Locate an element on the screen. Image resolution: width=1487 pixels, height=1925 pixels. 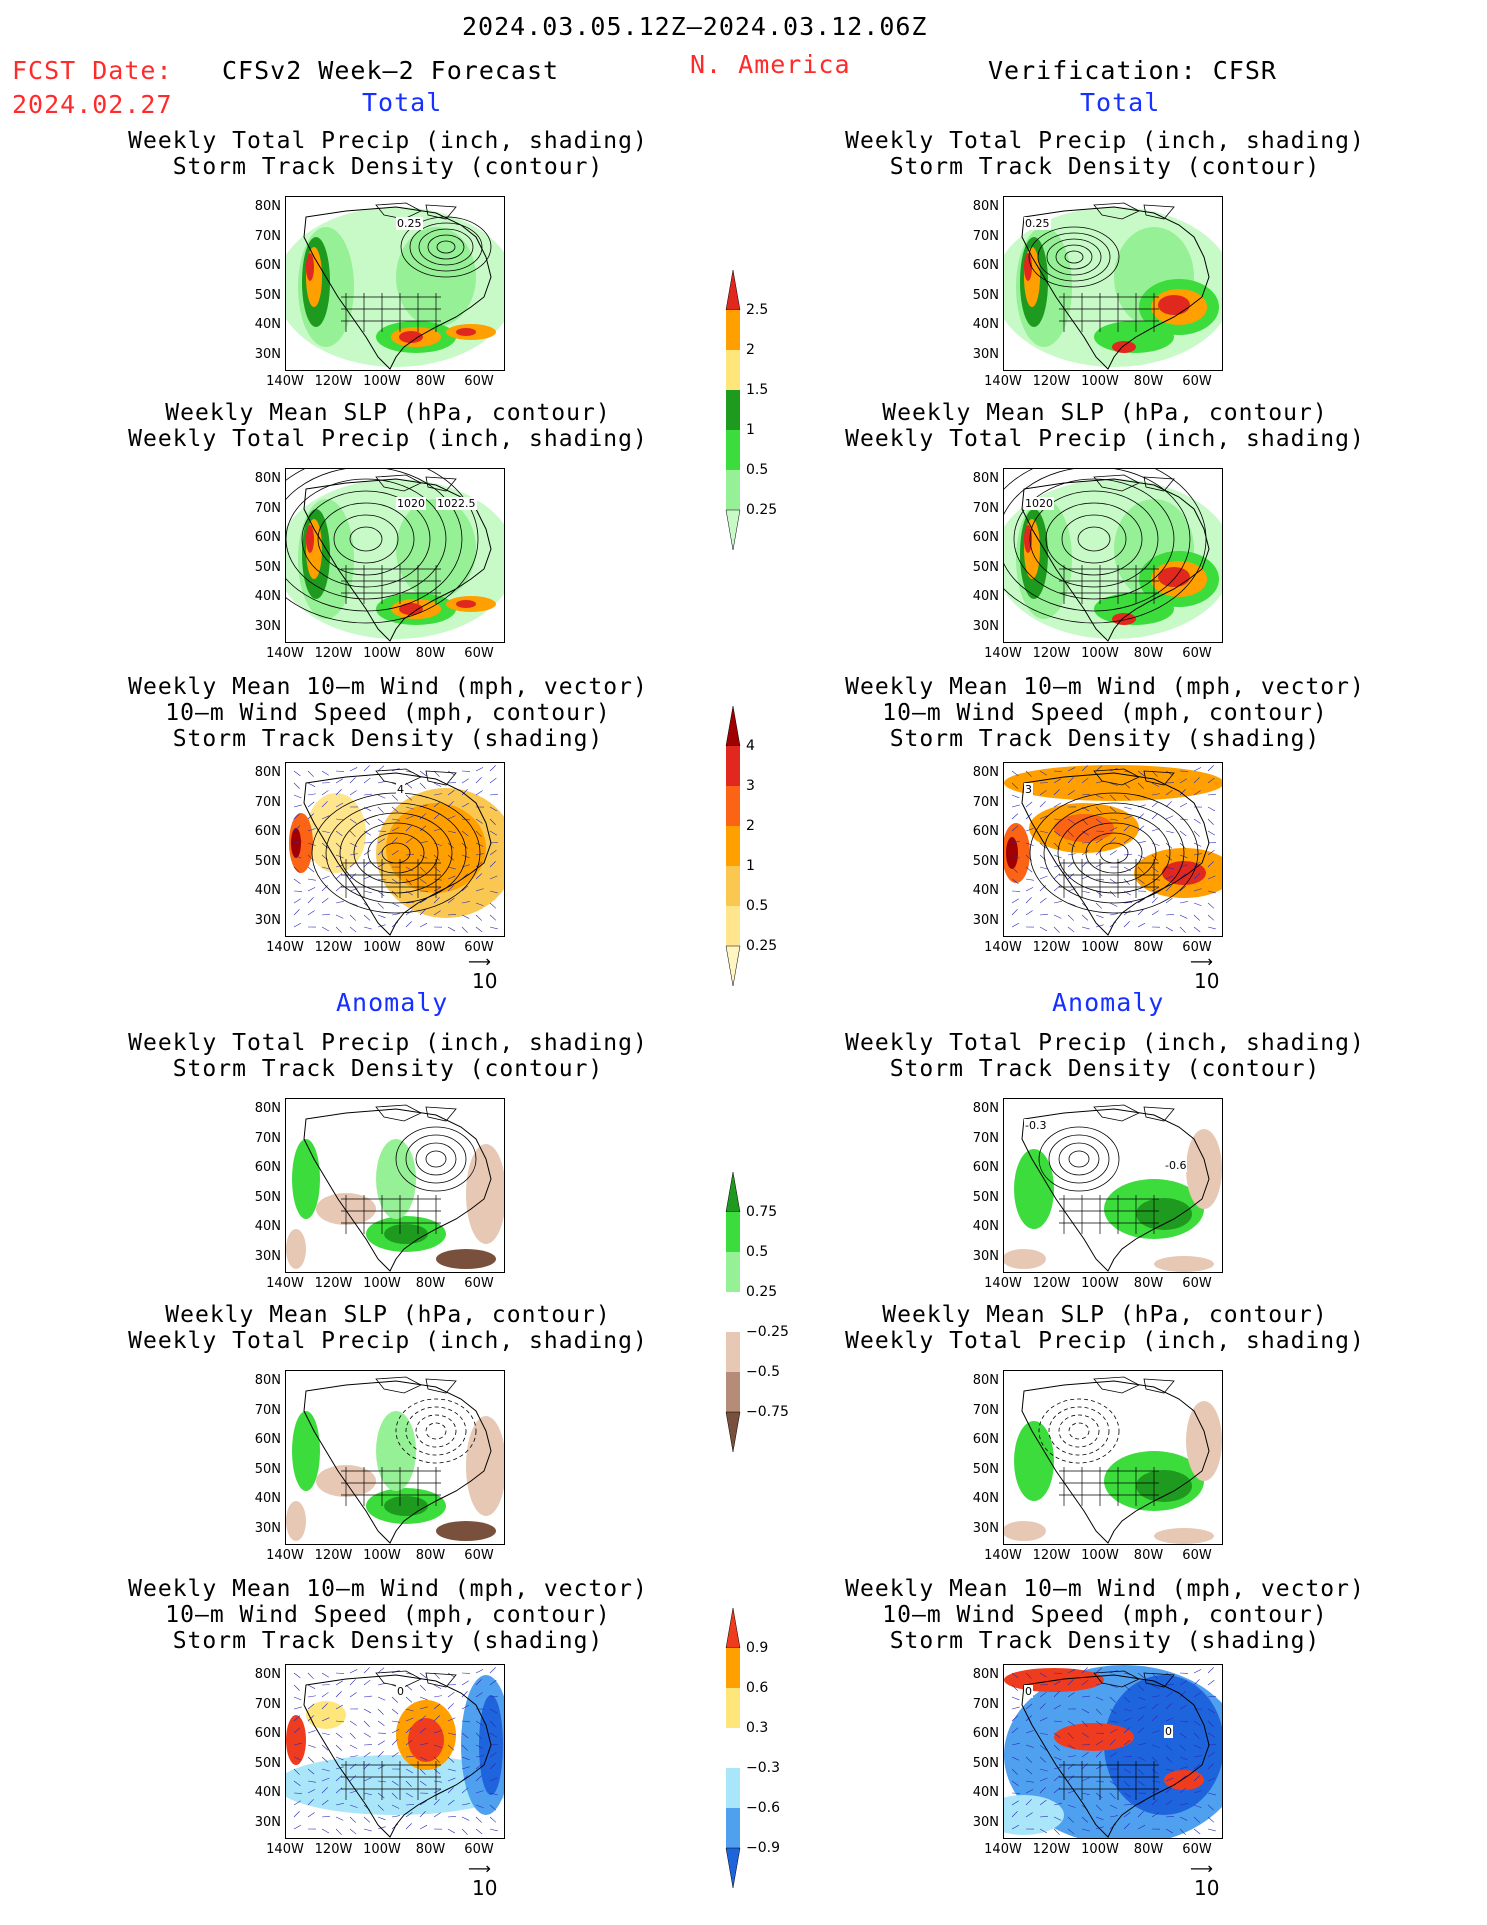
contour-label: 4 is located at coordinates (400, 789).